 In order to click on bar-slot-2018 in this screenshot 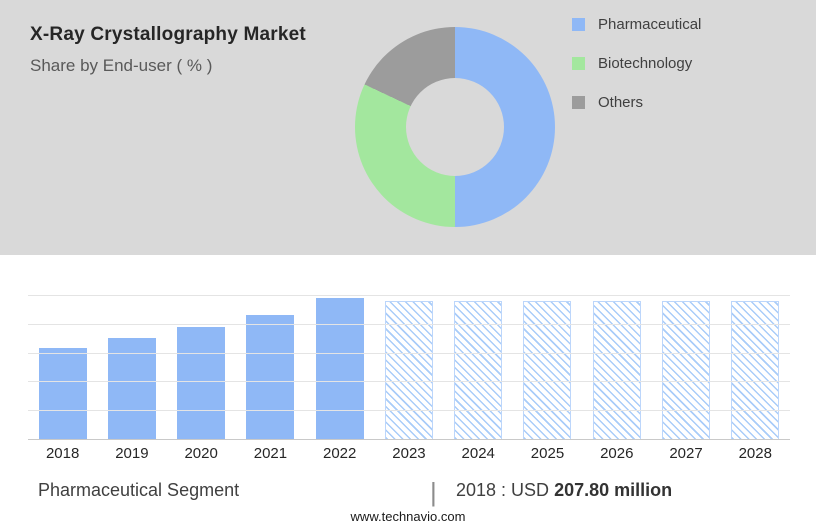, I will do `click(62, 367)`.